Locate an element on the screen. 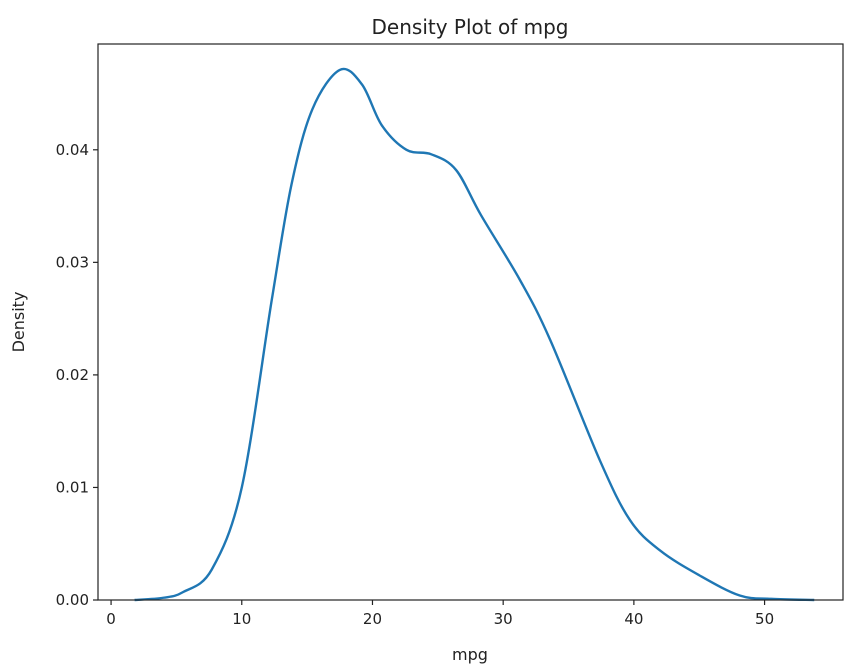 Image resolution: width=849 pixels, height=669 pixels. x-tick-label: 0 is located at coordinates (111, 619).